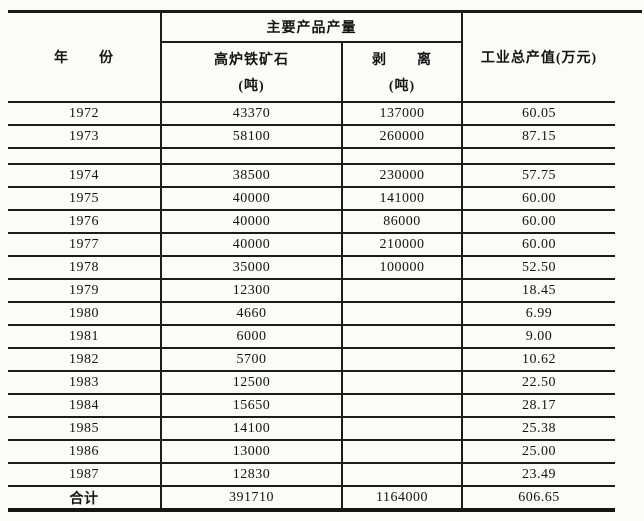  I want to click on strip-cell: 100000, so click(402, 268).